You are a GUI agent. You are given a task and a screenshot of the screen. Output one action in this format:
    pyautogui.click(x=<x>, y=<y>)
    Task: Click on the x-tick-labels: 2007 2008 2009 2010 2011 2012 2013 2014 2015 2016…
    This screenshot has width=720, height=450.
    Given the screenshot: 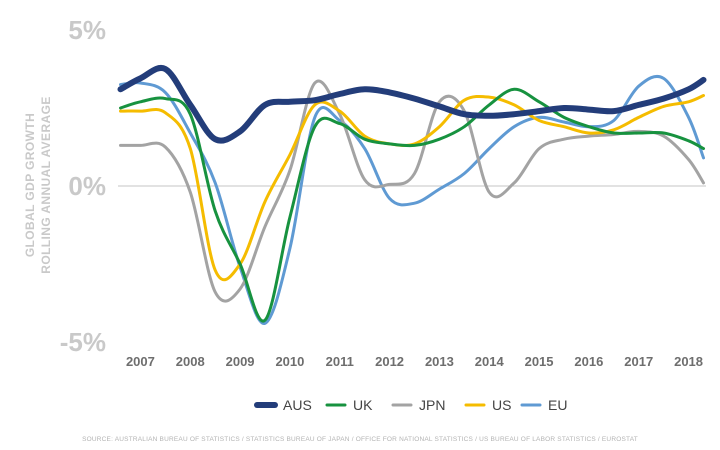 What is the action you would take?
    pyautogui.click(x=414, y=361)
    